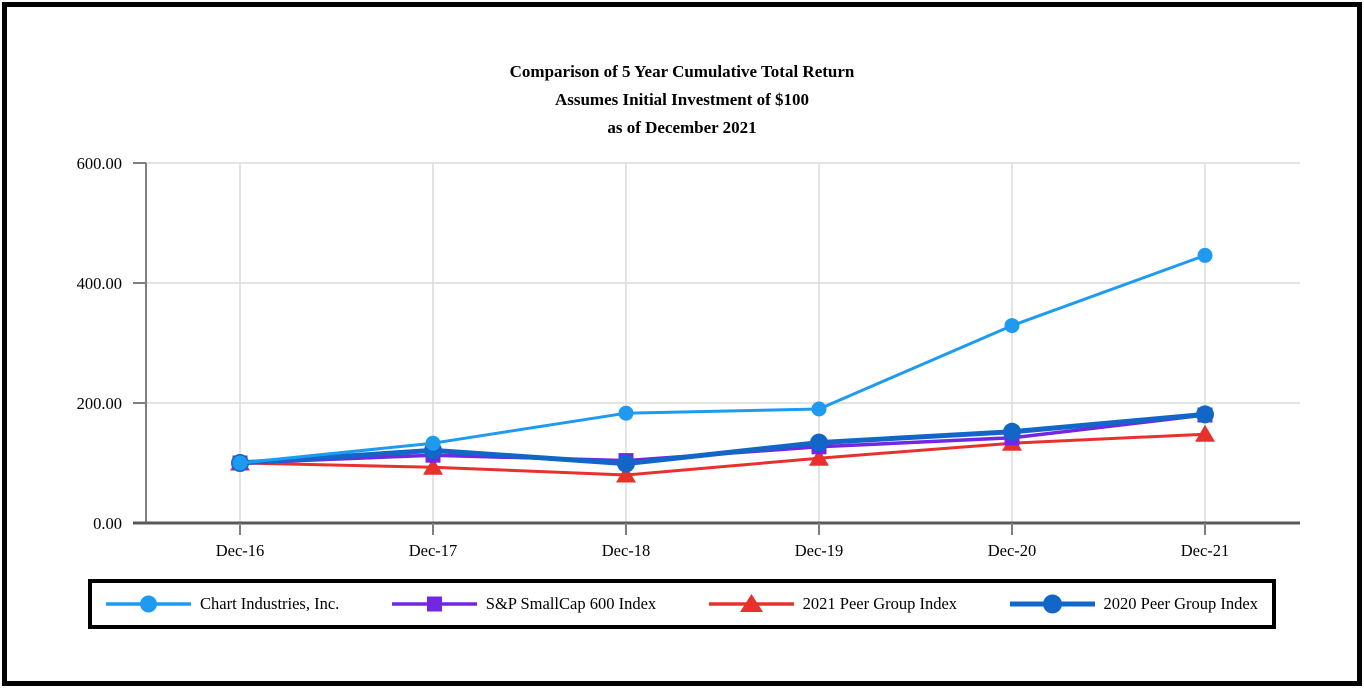  I want to click on chart-title-line-3: as of December 2021, so click(682, 127).